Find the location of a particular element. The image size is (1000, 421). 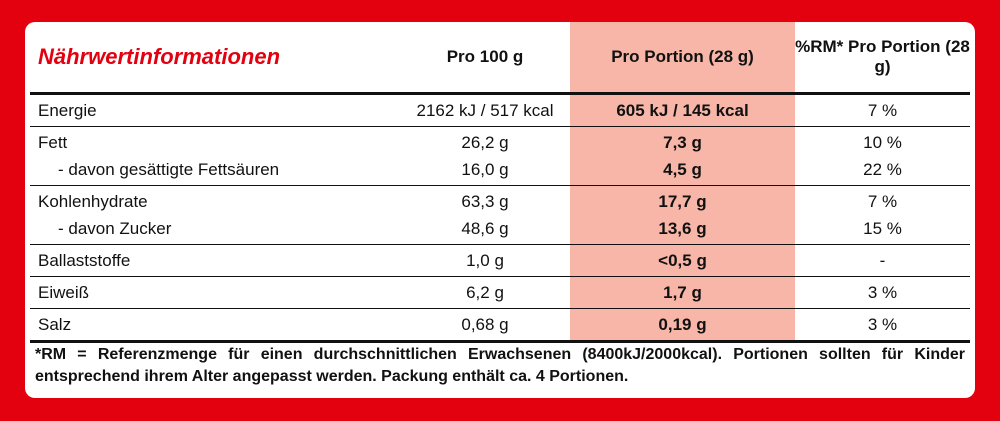

table-cell: Ballaststoffe is located at coordinates (215, 260).